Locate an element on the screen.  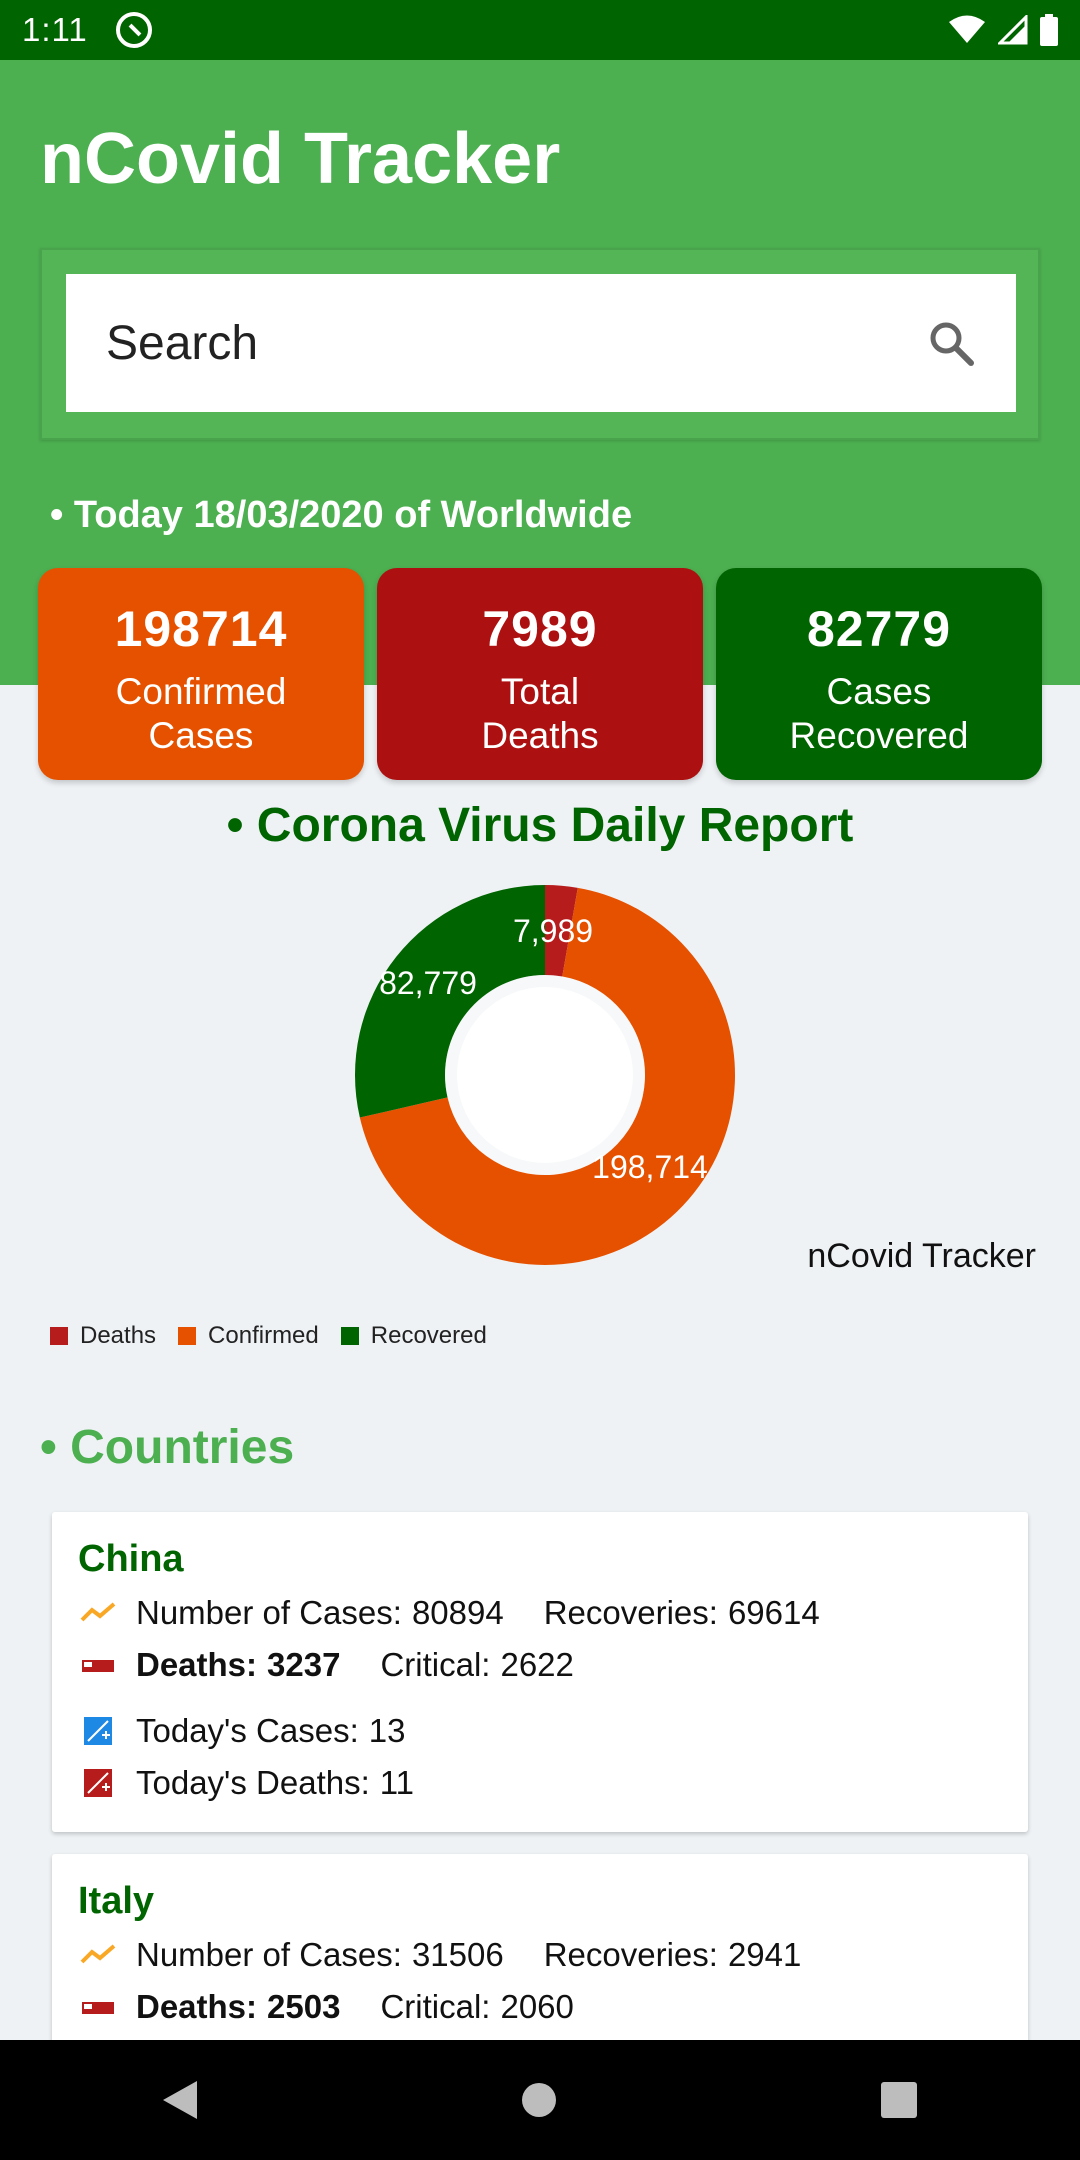
search-placeholder: Search is located at coordinates (182, 343).